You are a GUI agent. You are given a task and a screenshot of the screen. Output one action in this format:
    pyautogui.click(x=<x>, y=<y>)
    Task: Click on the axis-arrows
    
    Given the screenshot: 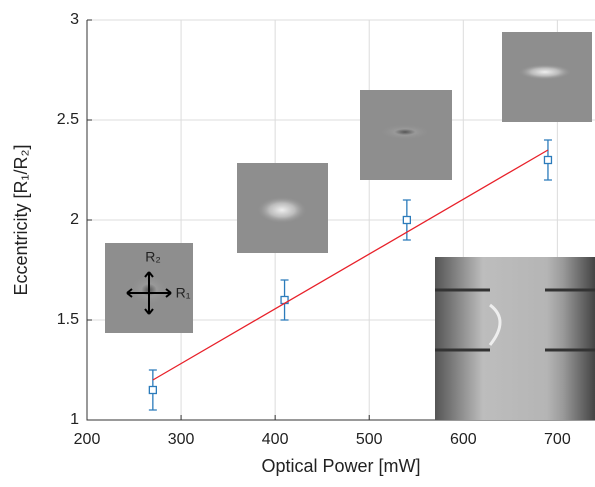 What is the action you would take?
    pyautogui.click(x=149, y=293)
    